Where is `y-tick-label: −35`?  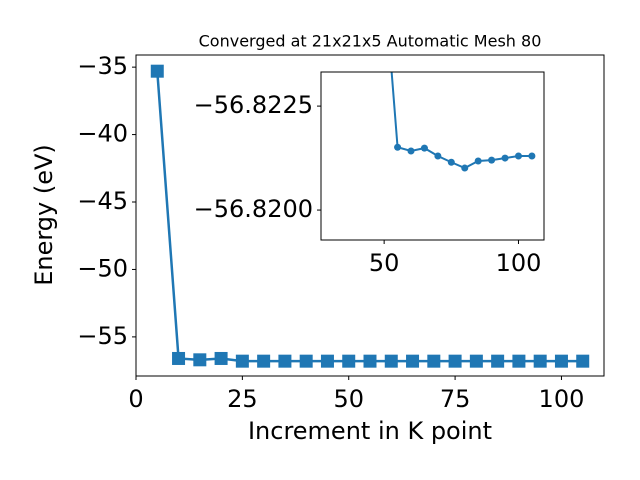
y-tick-label: −35 is located at coordinates (102, 66).